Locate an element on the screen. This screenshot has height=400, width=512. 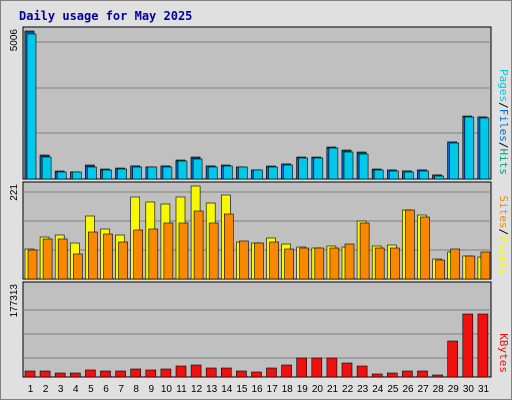
x-tick-day-9: 9 is located at coordinates (152, 389).